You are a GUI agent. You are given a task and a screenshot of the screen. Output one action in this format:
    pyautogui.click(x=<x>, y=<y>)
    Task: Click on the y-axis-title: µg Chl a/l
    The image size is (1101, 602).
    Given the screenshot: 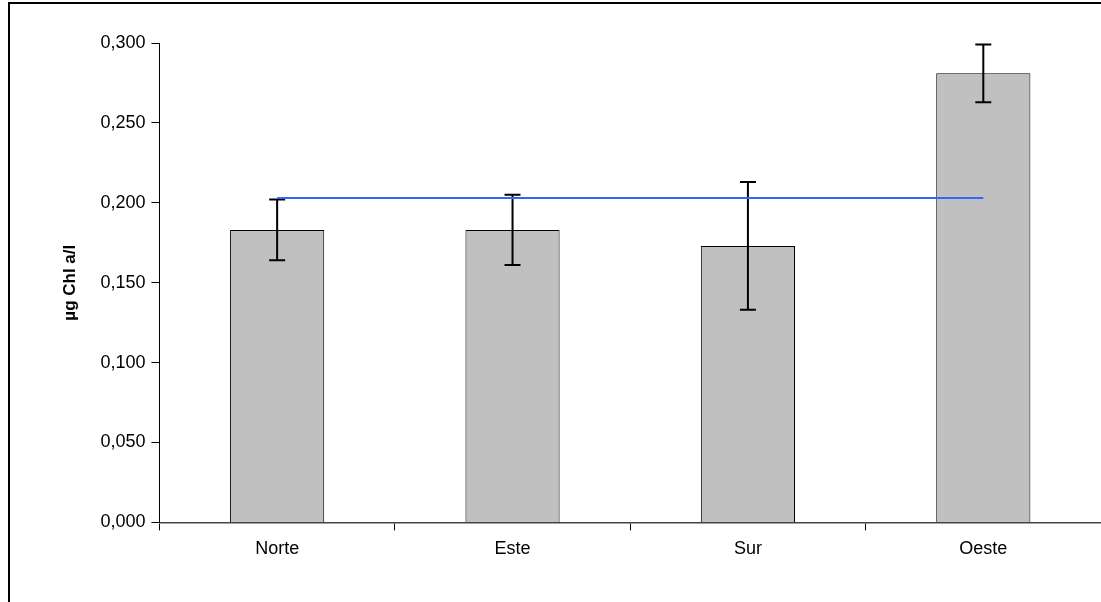 What is the action you would take?
    pyautogui.click(x=69, y=282)
    